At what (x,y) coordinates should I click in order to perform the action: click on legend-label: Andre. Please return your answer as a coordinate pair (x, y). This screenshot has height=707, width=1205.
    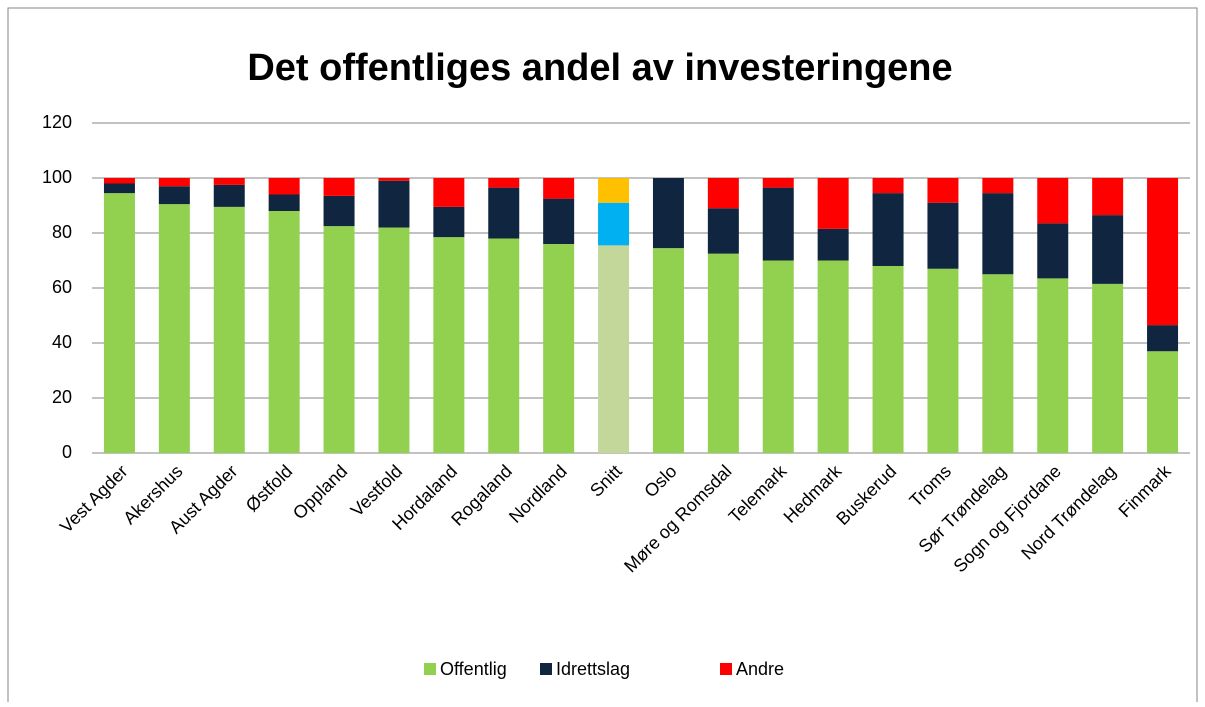
    Looking at the image, I should click on (760, 669).